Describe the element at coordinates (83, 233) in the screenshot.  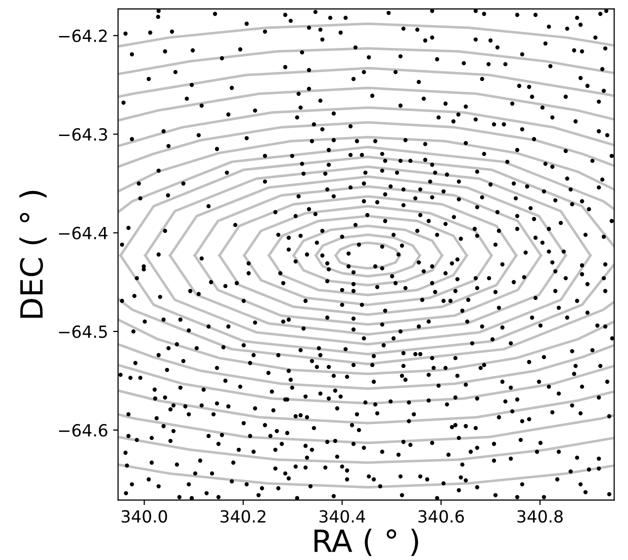
I see `y-tick-label: −64.4` at that location.